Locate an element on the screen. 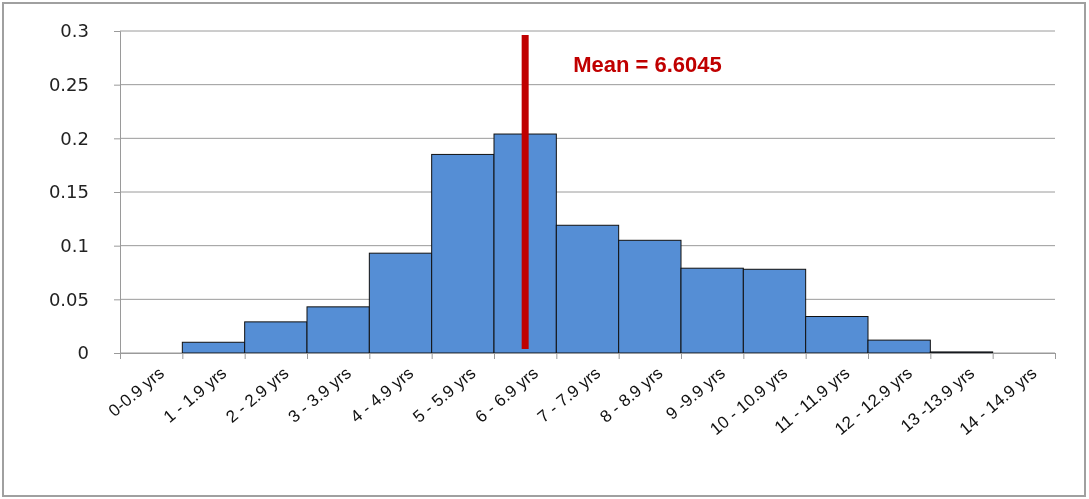 Image resolution: width=1089 pixels, height=499 pixels. y-tick-label: 0.1 is located at coordinates (74, 245).